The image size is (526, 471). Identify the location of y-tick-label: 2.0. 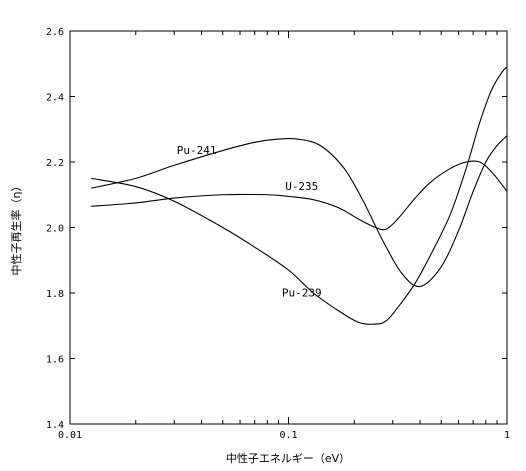
(55, 229).